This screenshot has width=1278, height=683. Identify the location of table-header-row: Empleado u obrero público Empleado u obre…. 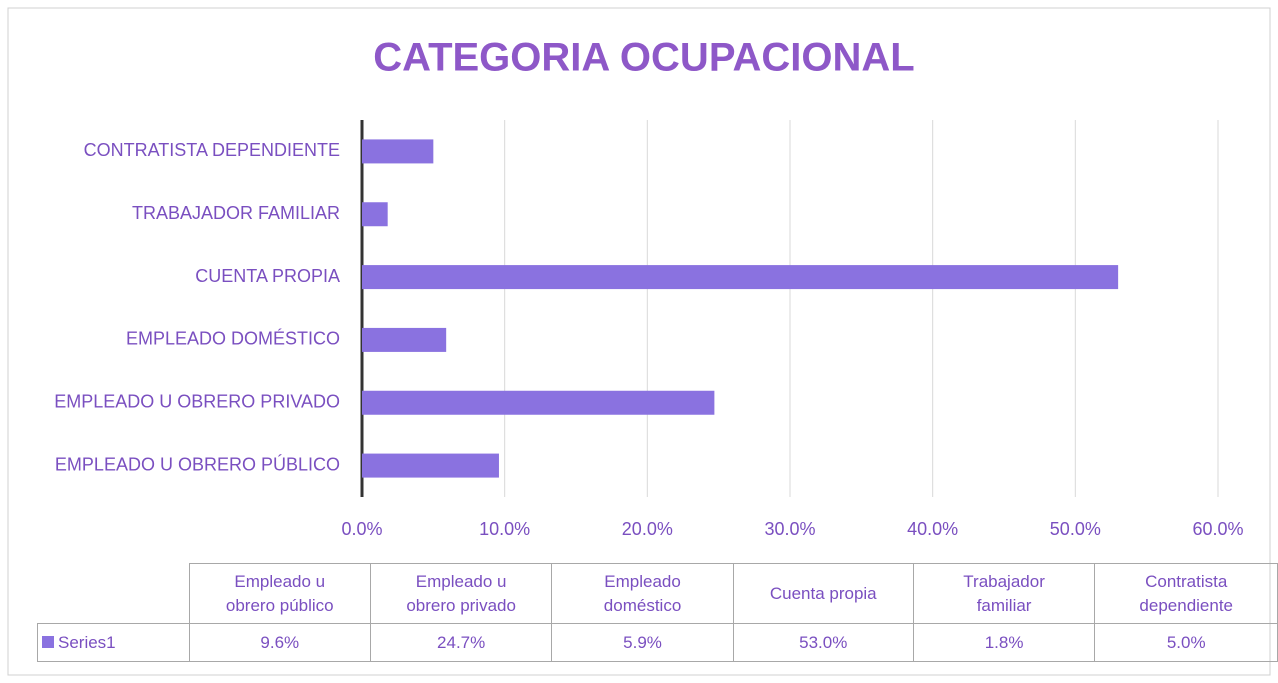
(658, 593).